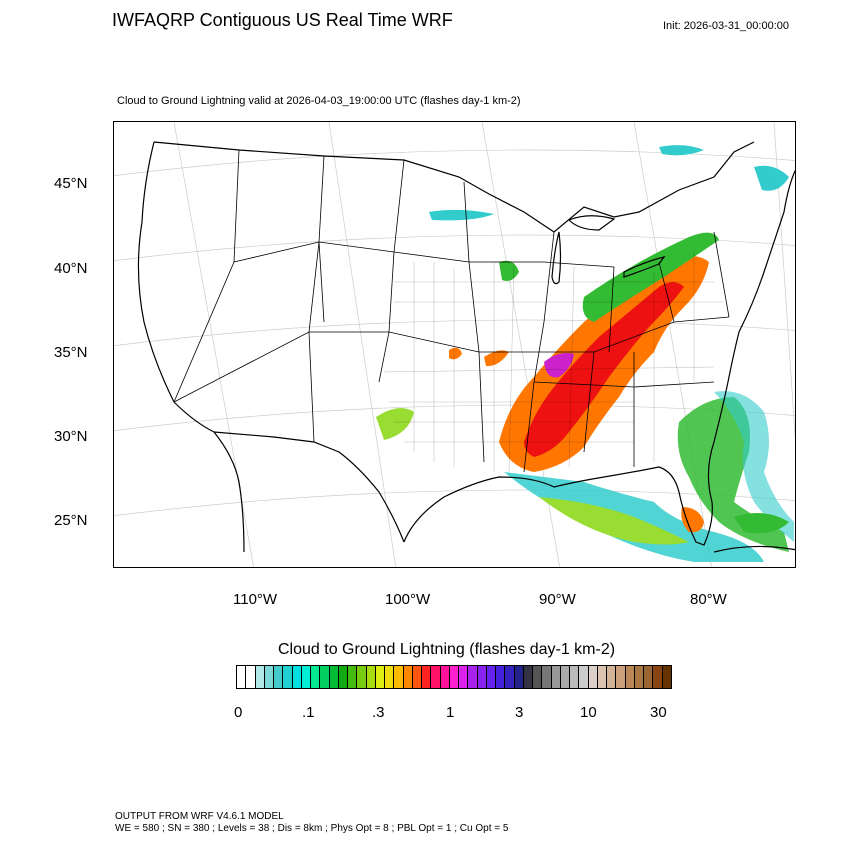 Image resolution: width=850 pixels, height=850 pixels. I want to click on lake-erie, so click(644, 267).